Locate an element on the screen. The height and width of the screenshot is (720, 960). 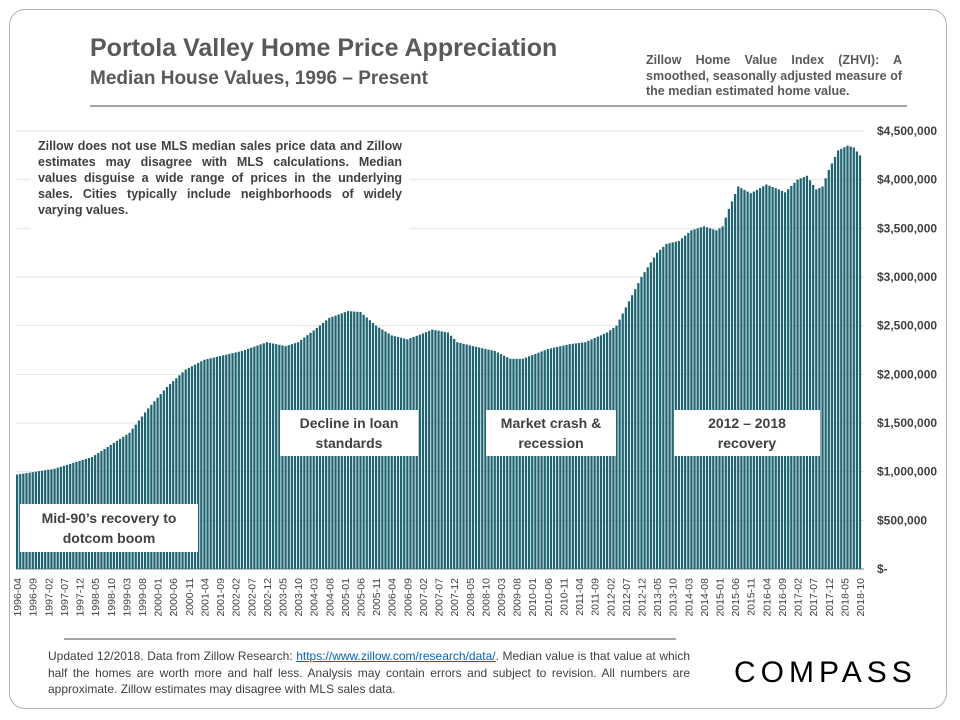
x-tick-label: 2001-09 is located at coordinates (221, 597).